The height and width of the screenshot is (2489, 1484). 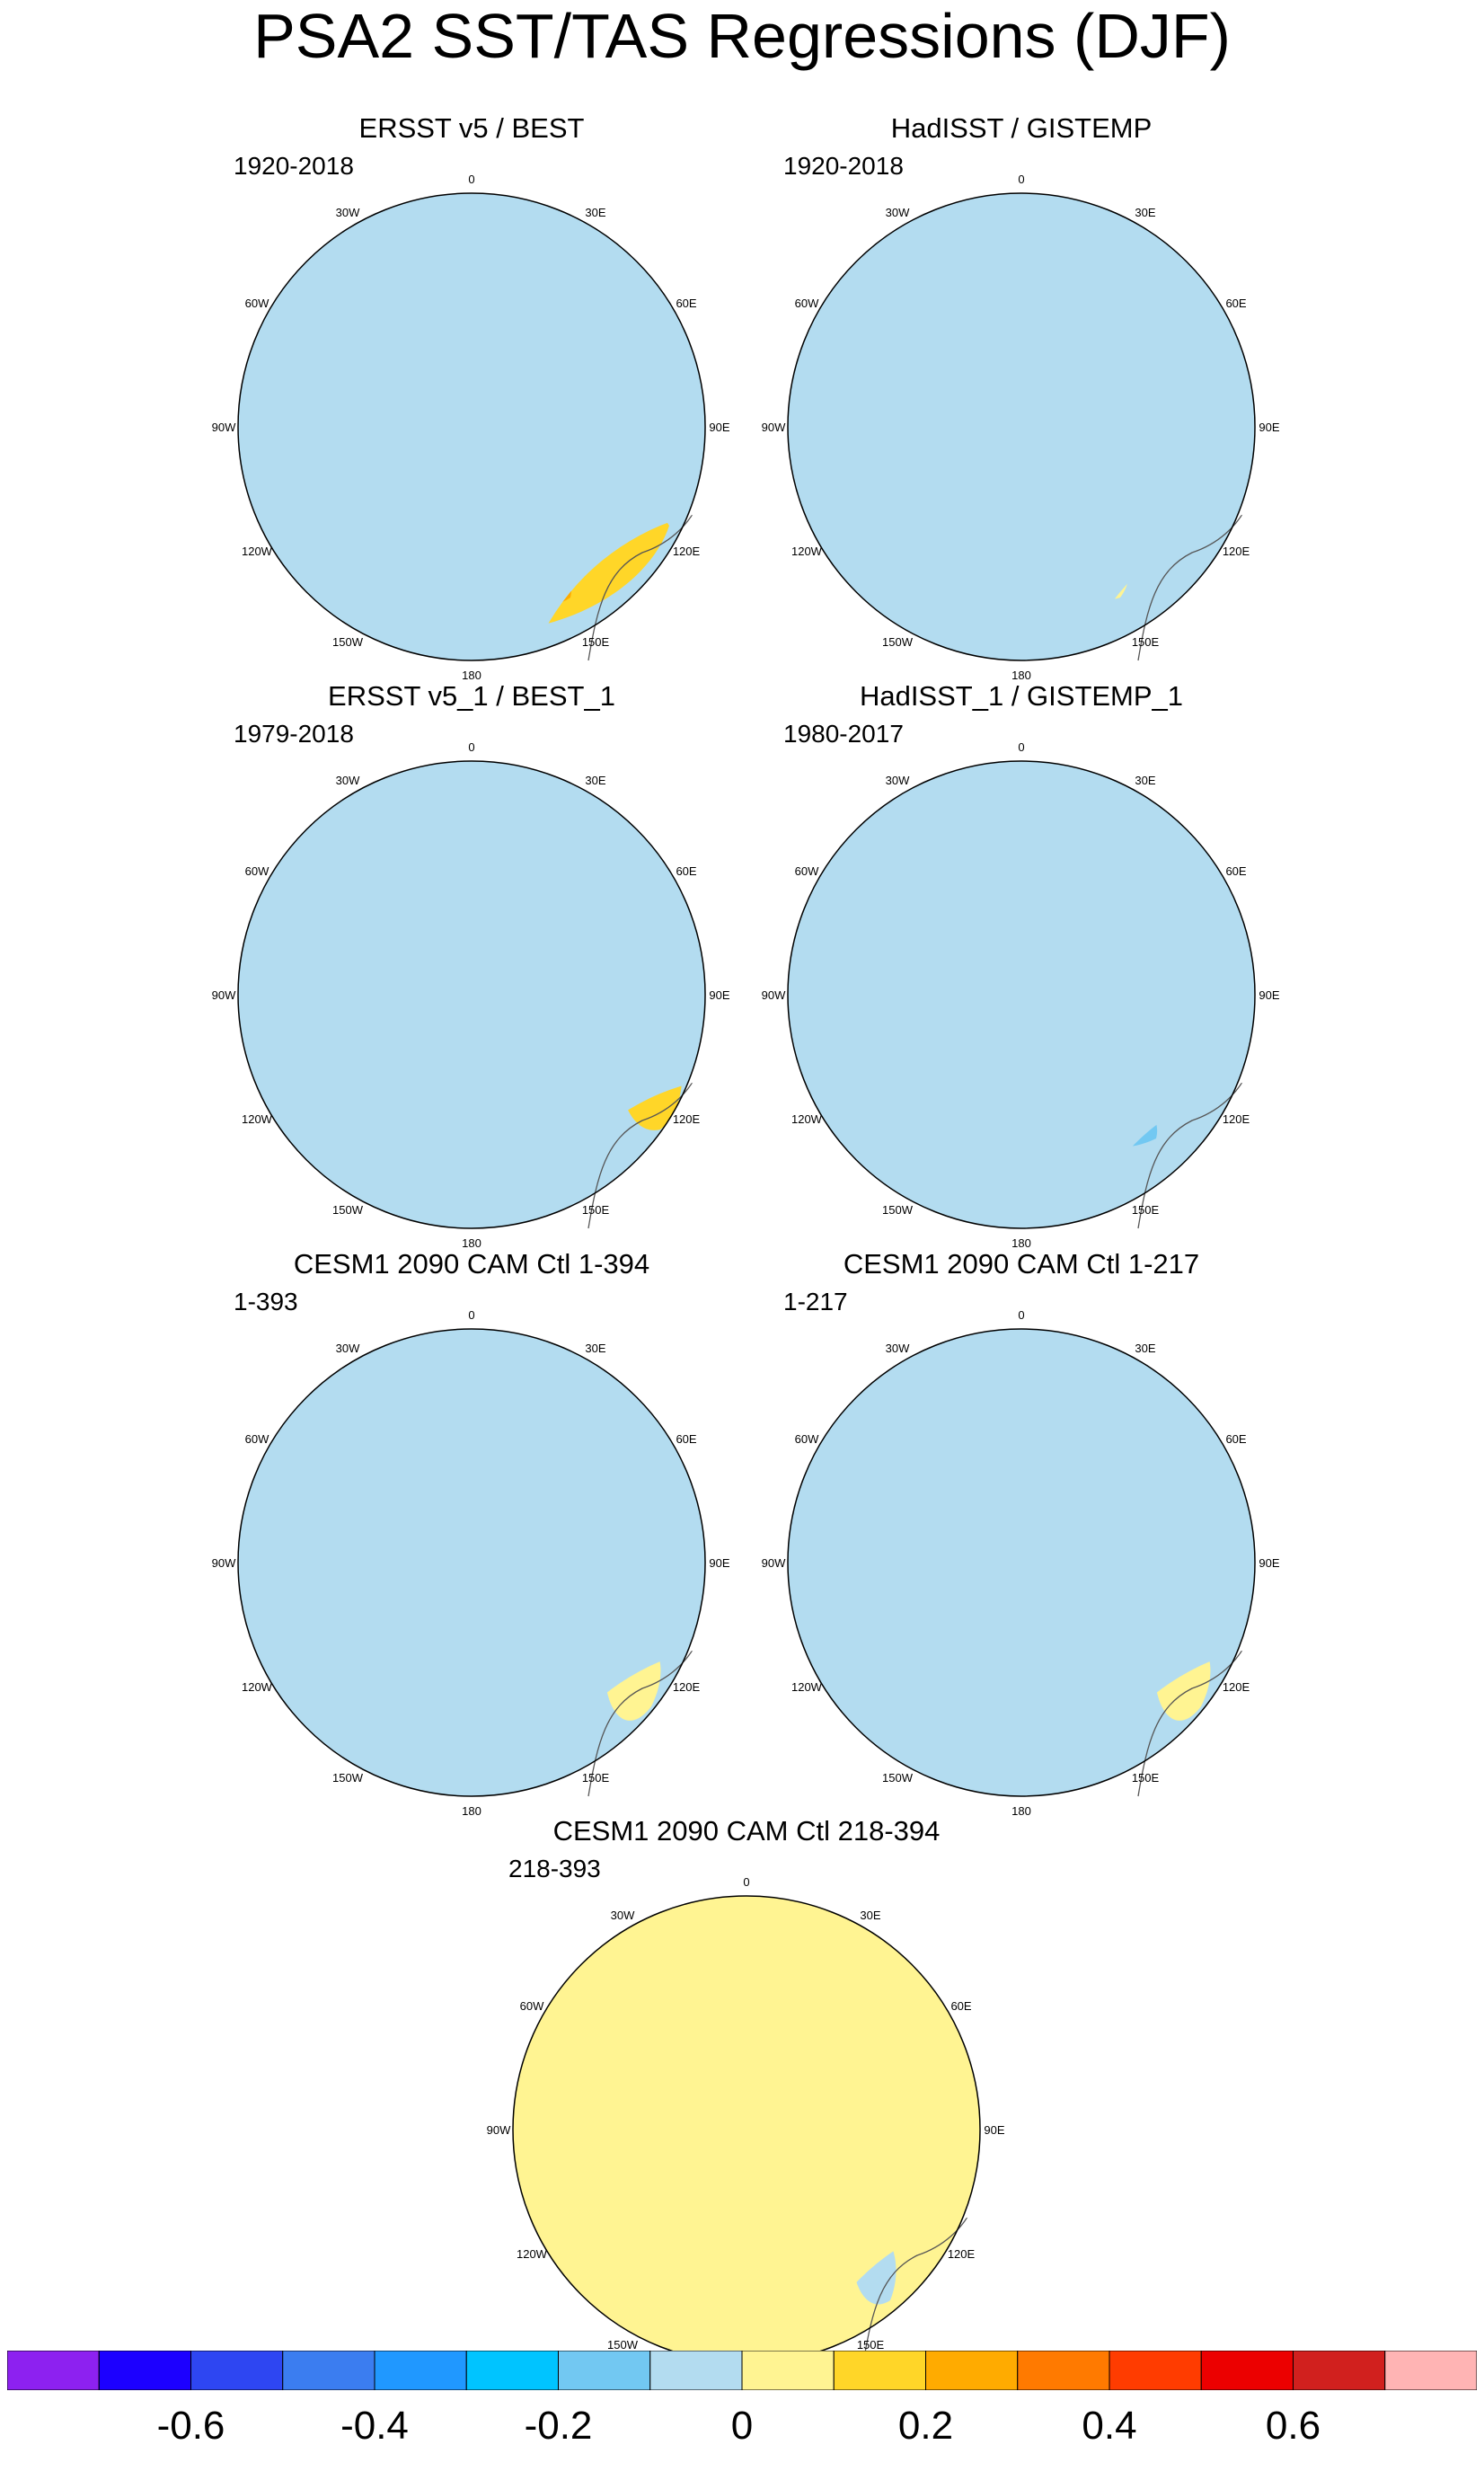 What do you see at coordinates (1021, 128) in the screenshot?
I see `panel-title: HadISST / GISTEMP` at bounding box center [1021, 128].